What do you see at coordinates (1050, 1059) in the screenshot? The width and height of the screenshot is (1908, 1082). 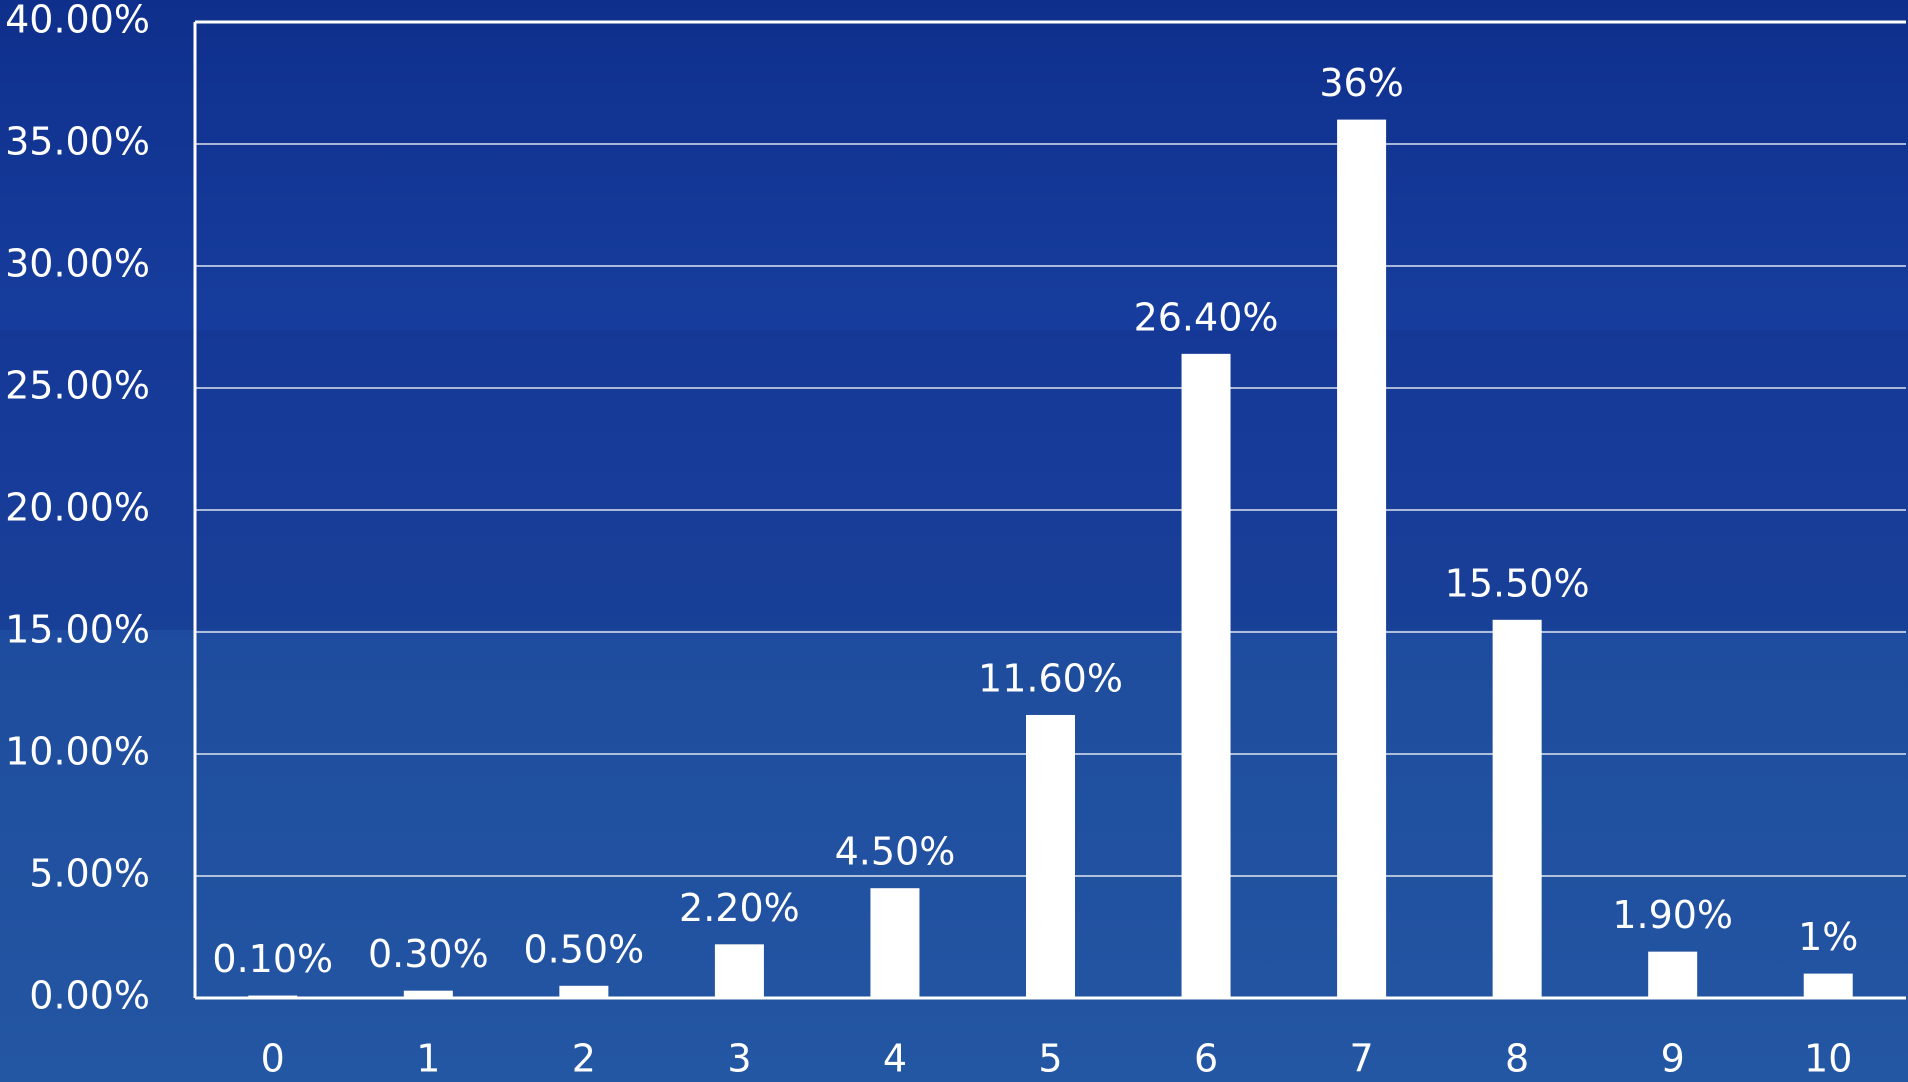 I see `x-tick-label: 5` at bounding box center [1050, 1059].